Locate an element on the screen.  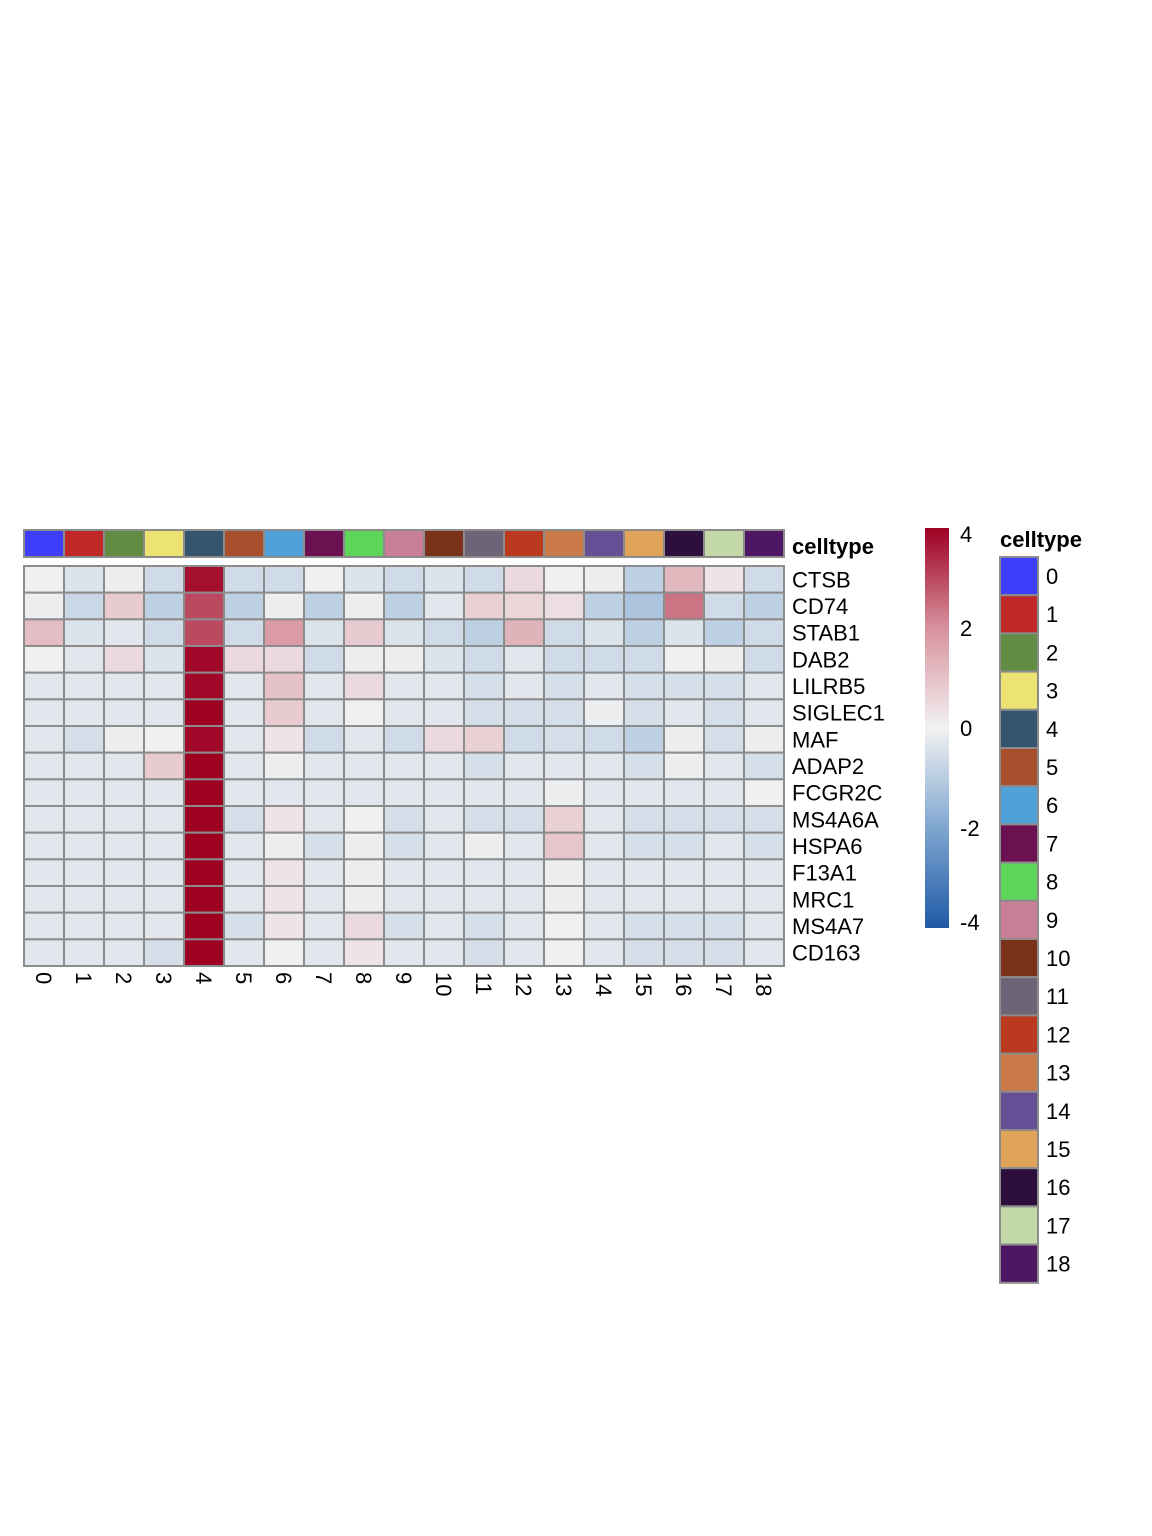
column-label: 13 is located at coordinates (563, 984).